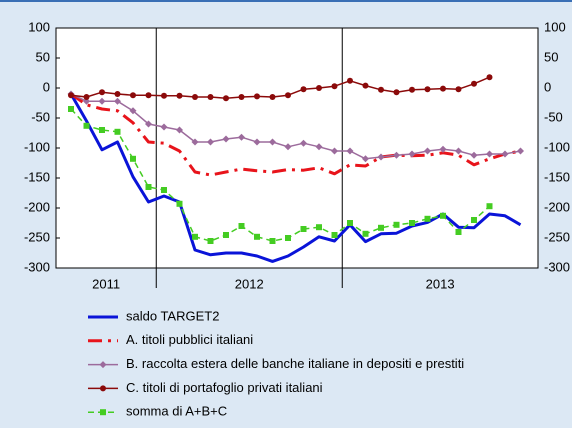 This screenshot has width=572, height=428. Describe the element at coordinates (176, 411) in the screenshot. I see `legend-label: somma di A+B+C` at that location.